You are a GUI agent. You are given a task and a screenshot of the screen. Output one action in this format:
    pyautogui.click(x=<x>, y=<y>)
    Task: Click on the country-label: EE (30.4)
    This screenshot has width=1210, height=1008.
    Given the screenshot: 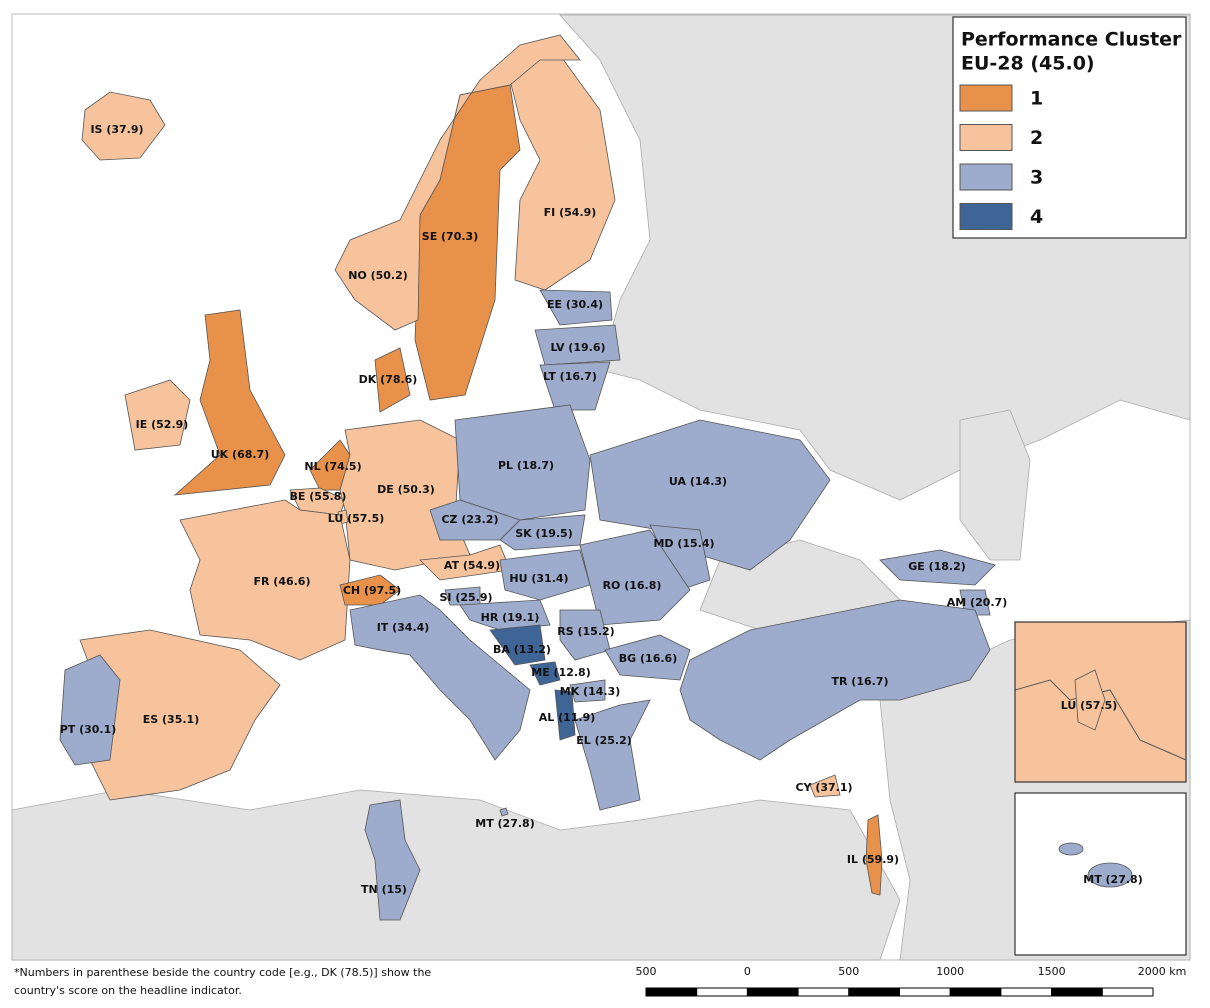 What is the action you would take?
    pyautogui.click(x=575, y=304)
    